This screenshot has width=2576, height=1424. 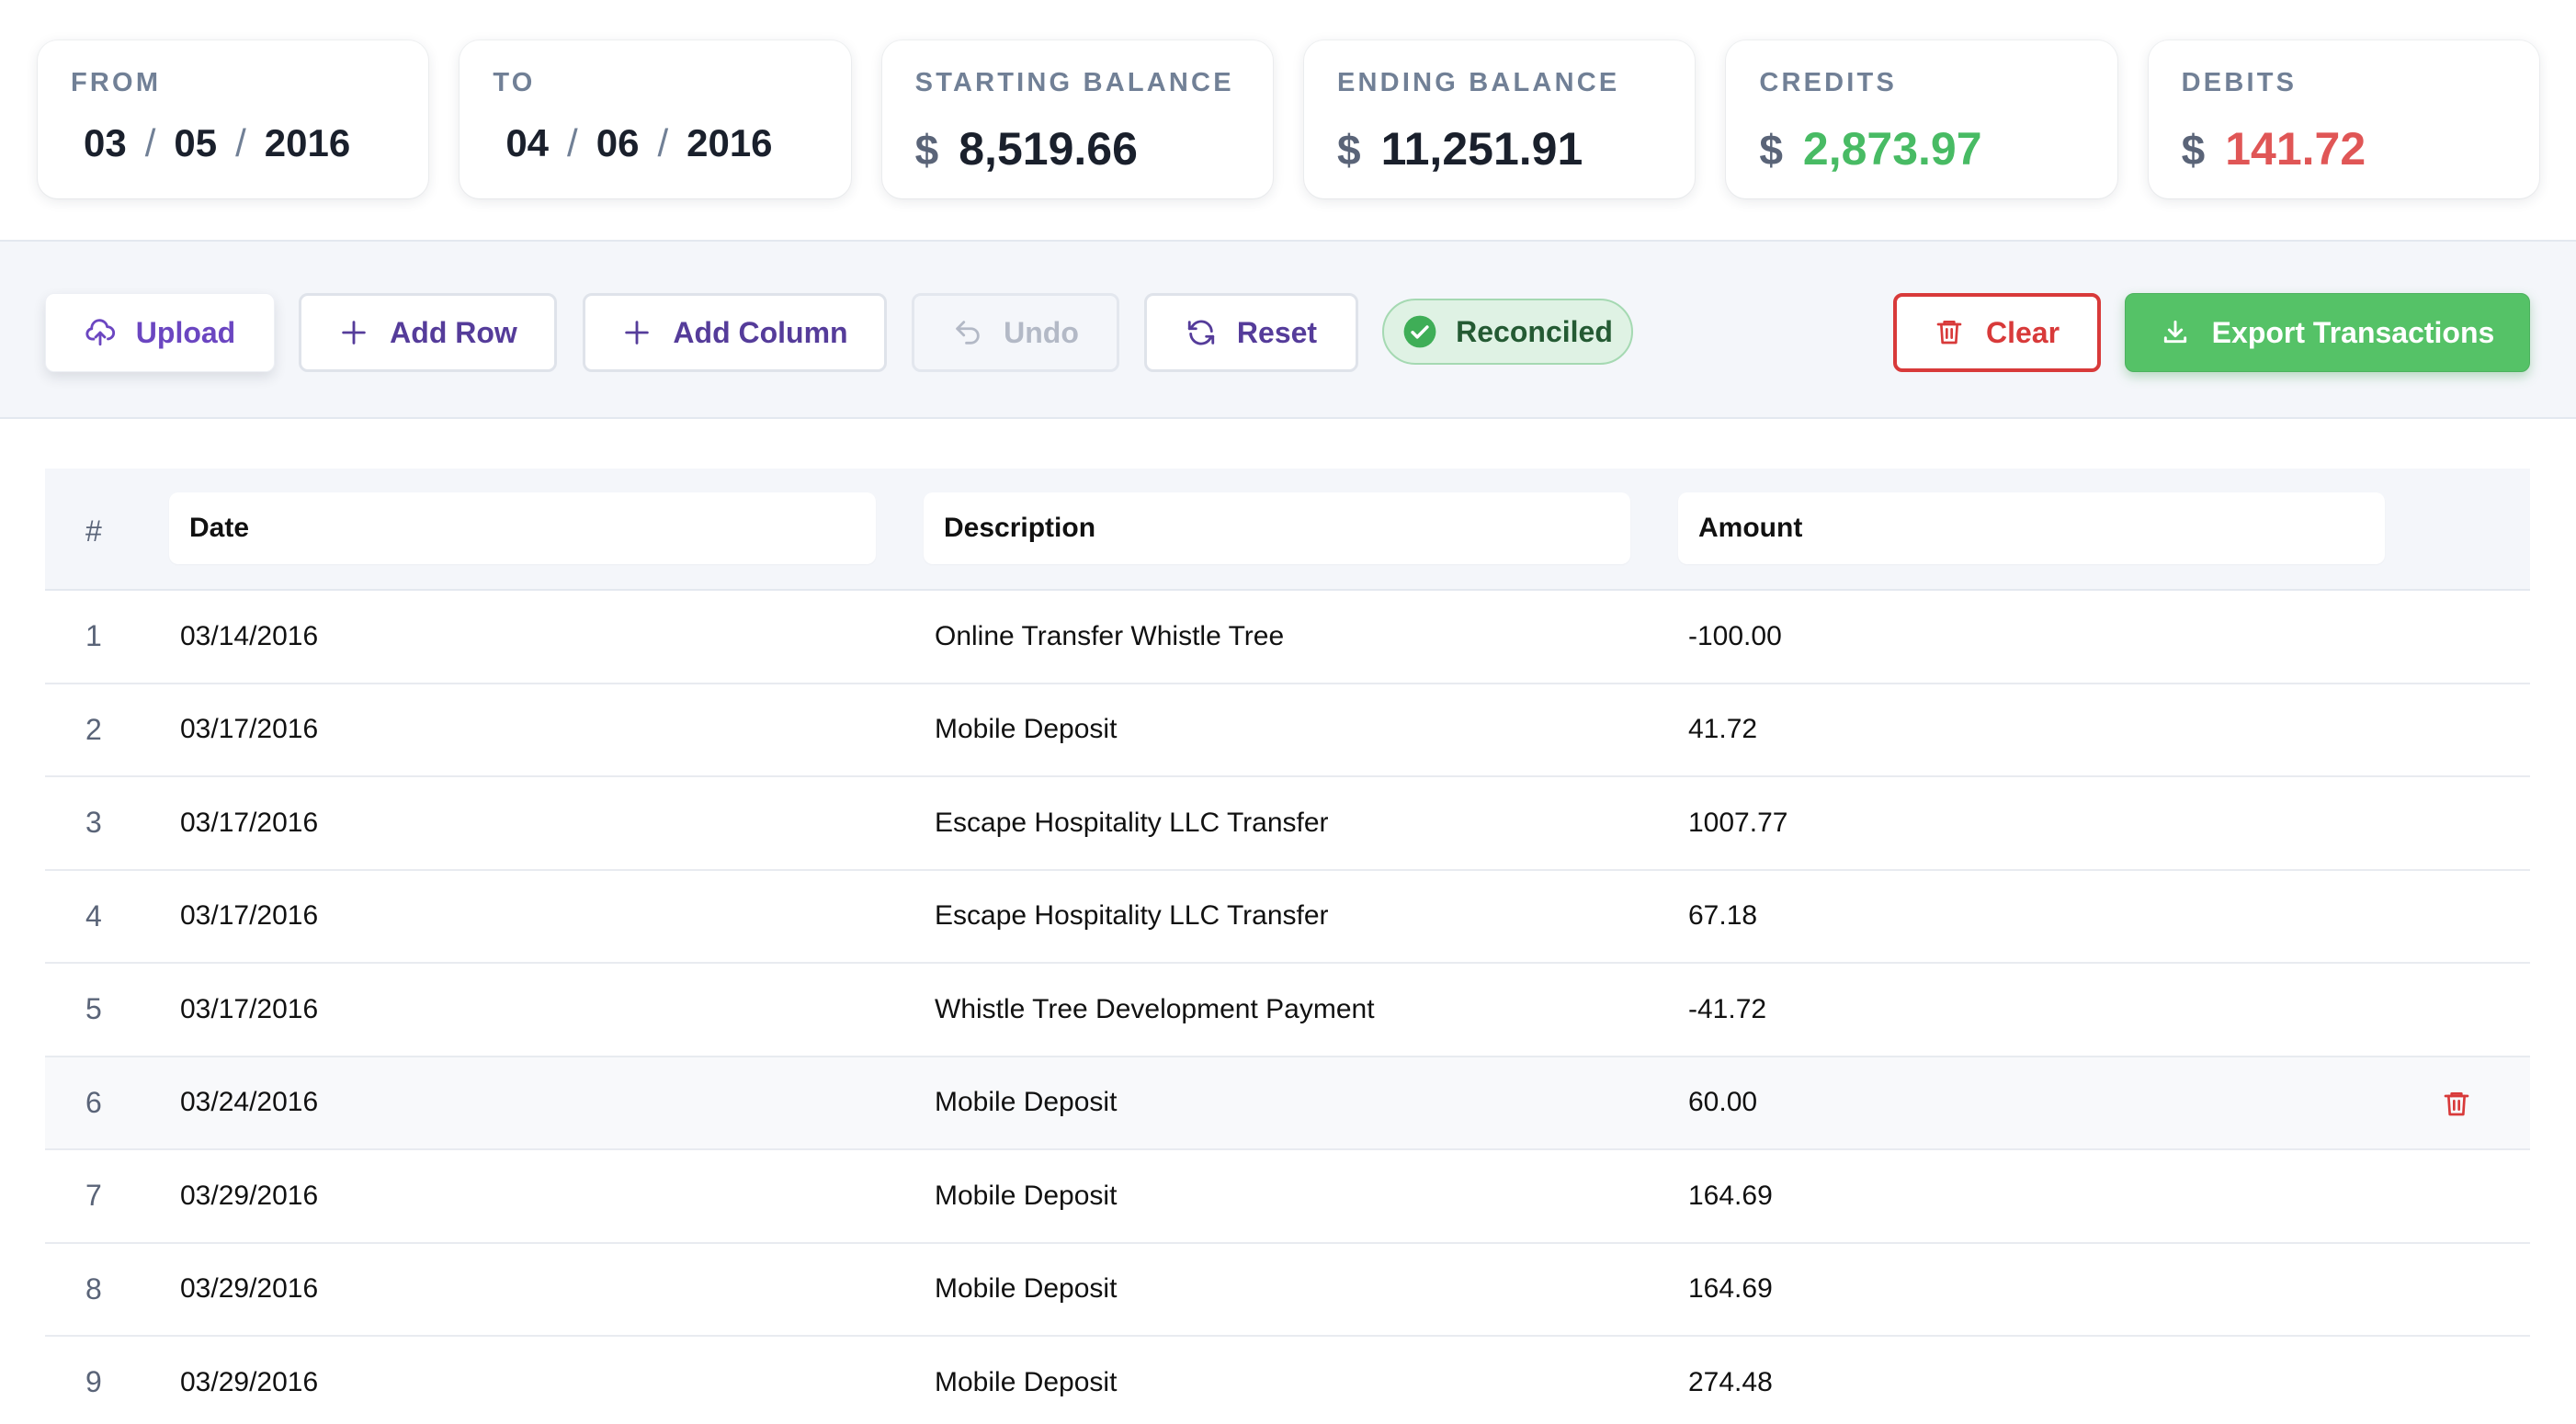 What do you see at coordinates (1482, 149) in the screenshot?
I see `ending-balance-value: 11,251.91` at bounding box center [1482, 149].